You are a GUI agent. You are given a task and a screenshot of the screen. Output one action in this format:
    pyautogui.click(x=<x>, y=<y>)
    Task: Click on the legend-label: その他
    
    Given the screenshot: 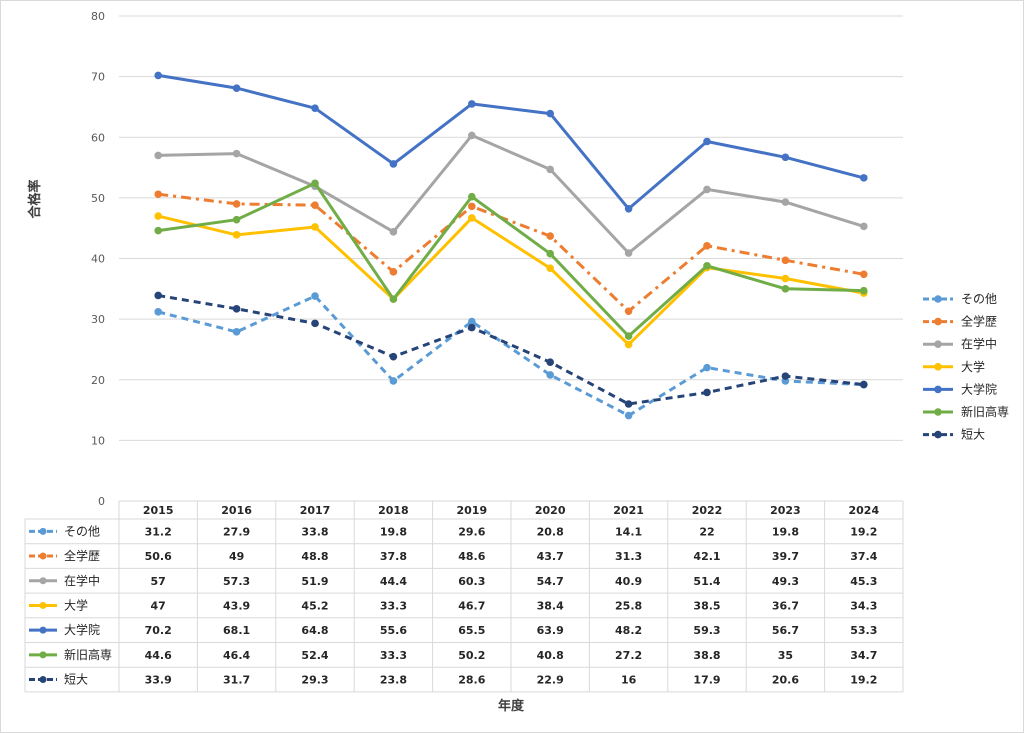 What is the action you would take?
    pyautogui.click(x=979, y=299)
    